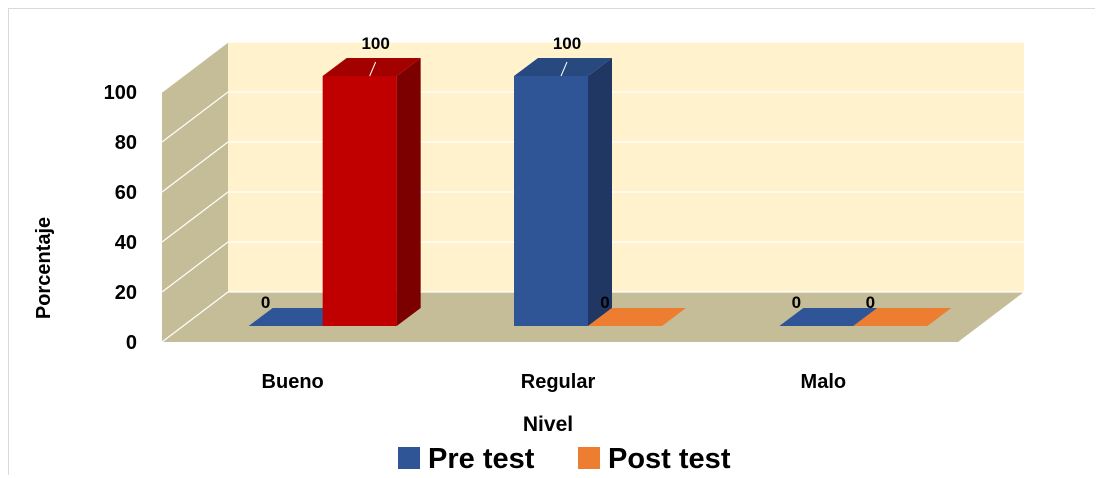  What do you see at coordinates (131, 343) in the screenshot?
I see `y-tick-label: 0` at bounding box center [131, 343].